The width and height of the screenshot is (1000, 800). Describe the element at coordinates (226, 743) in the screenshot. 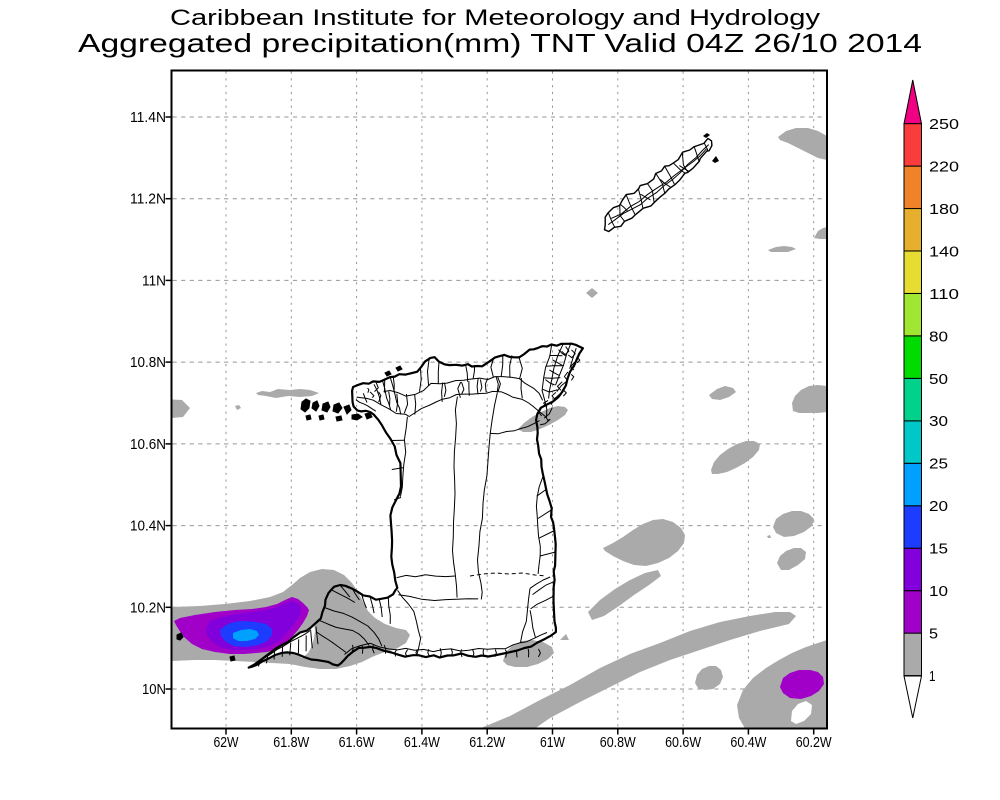

I see `svg-text: 62W` at that location.